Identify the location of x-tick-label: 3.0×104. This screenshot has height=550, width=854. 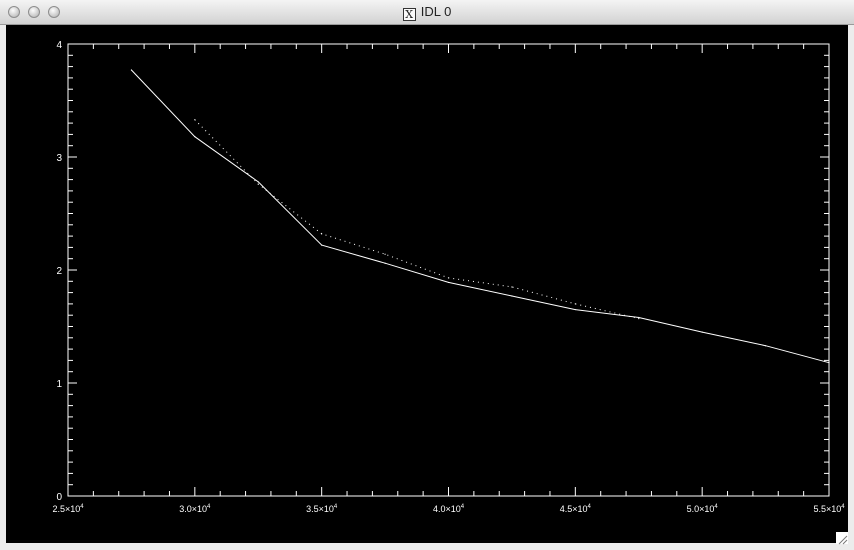
(195, 509).